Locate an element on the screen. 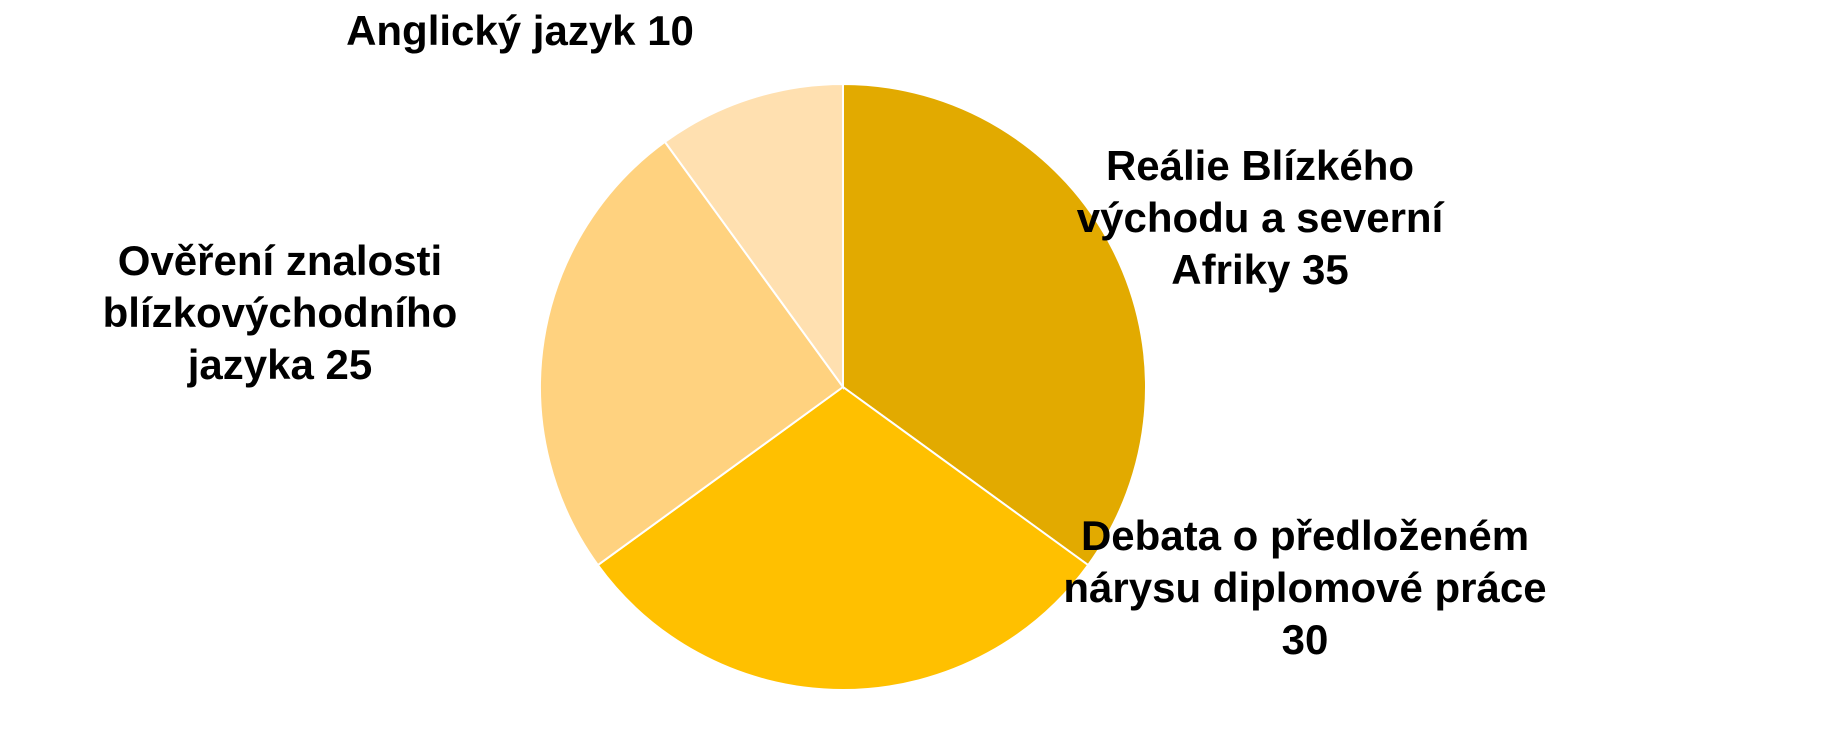 This screenshot has height=754, width=1843. slice-label-anglicky: Anglický jazyk 10 is located at coordinates (520, 30).